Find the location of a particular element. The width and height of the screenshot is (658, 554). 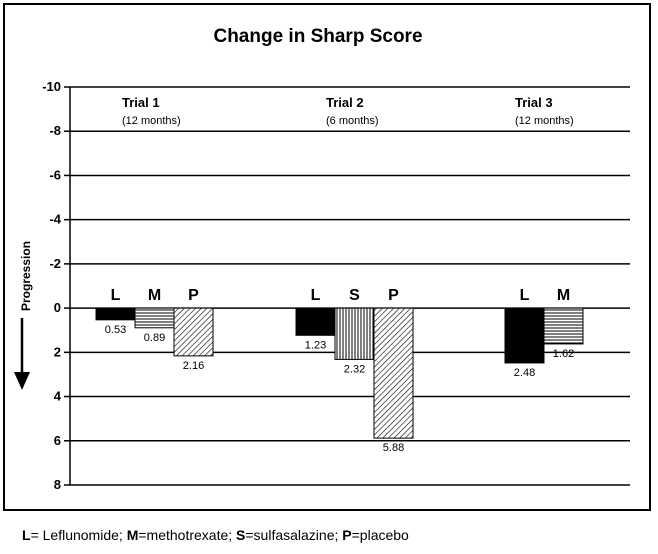

legend-key: L is located at coordinates (26, 535).